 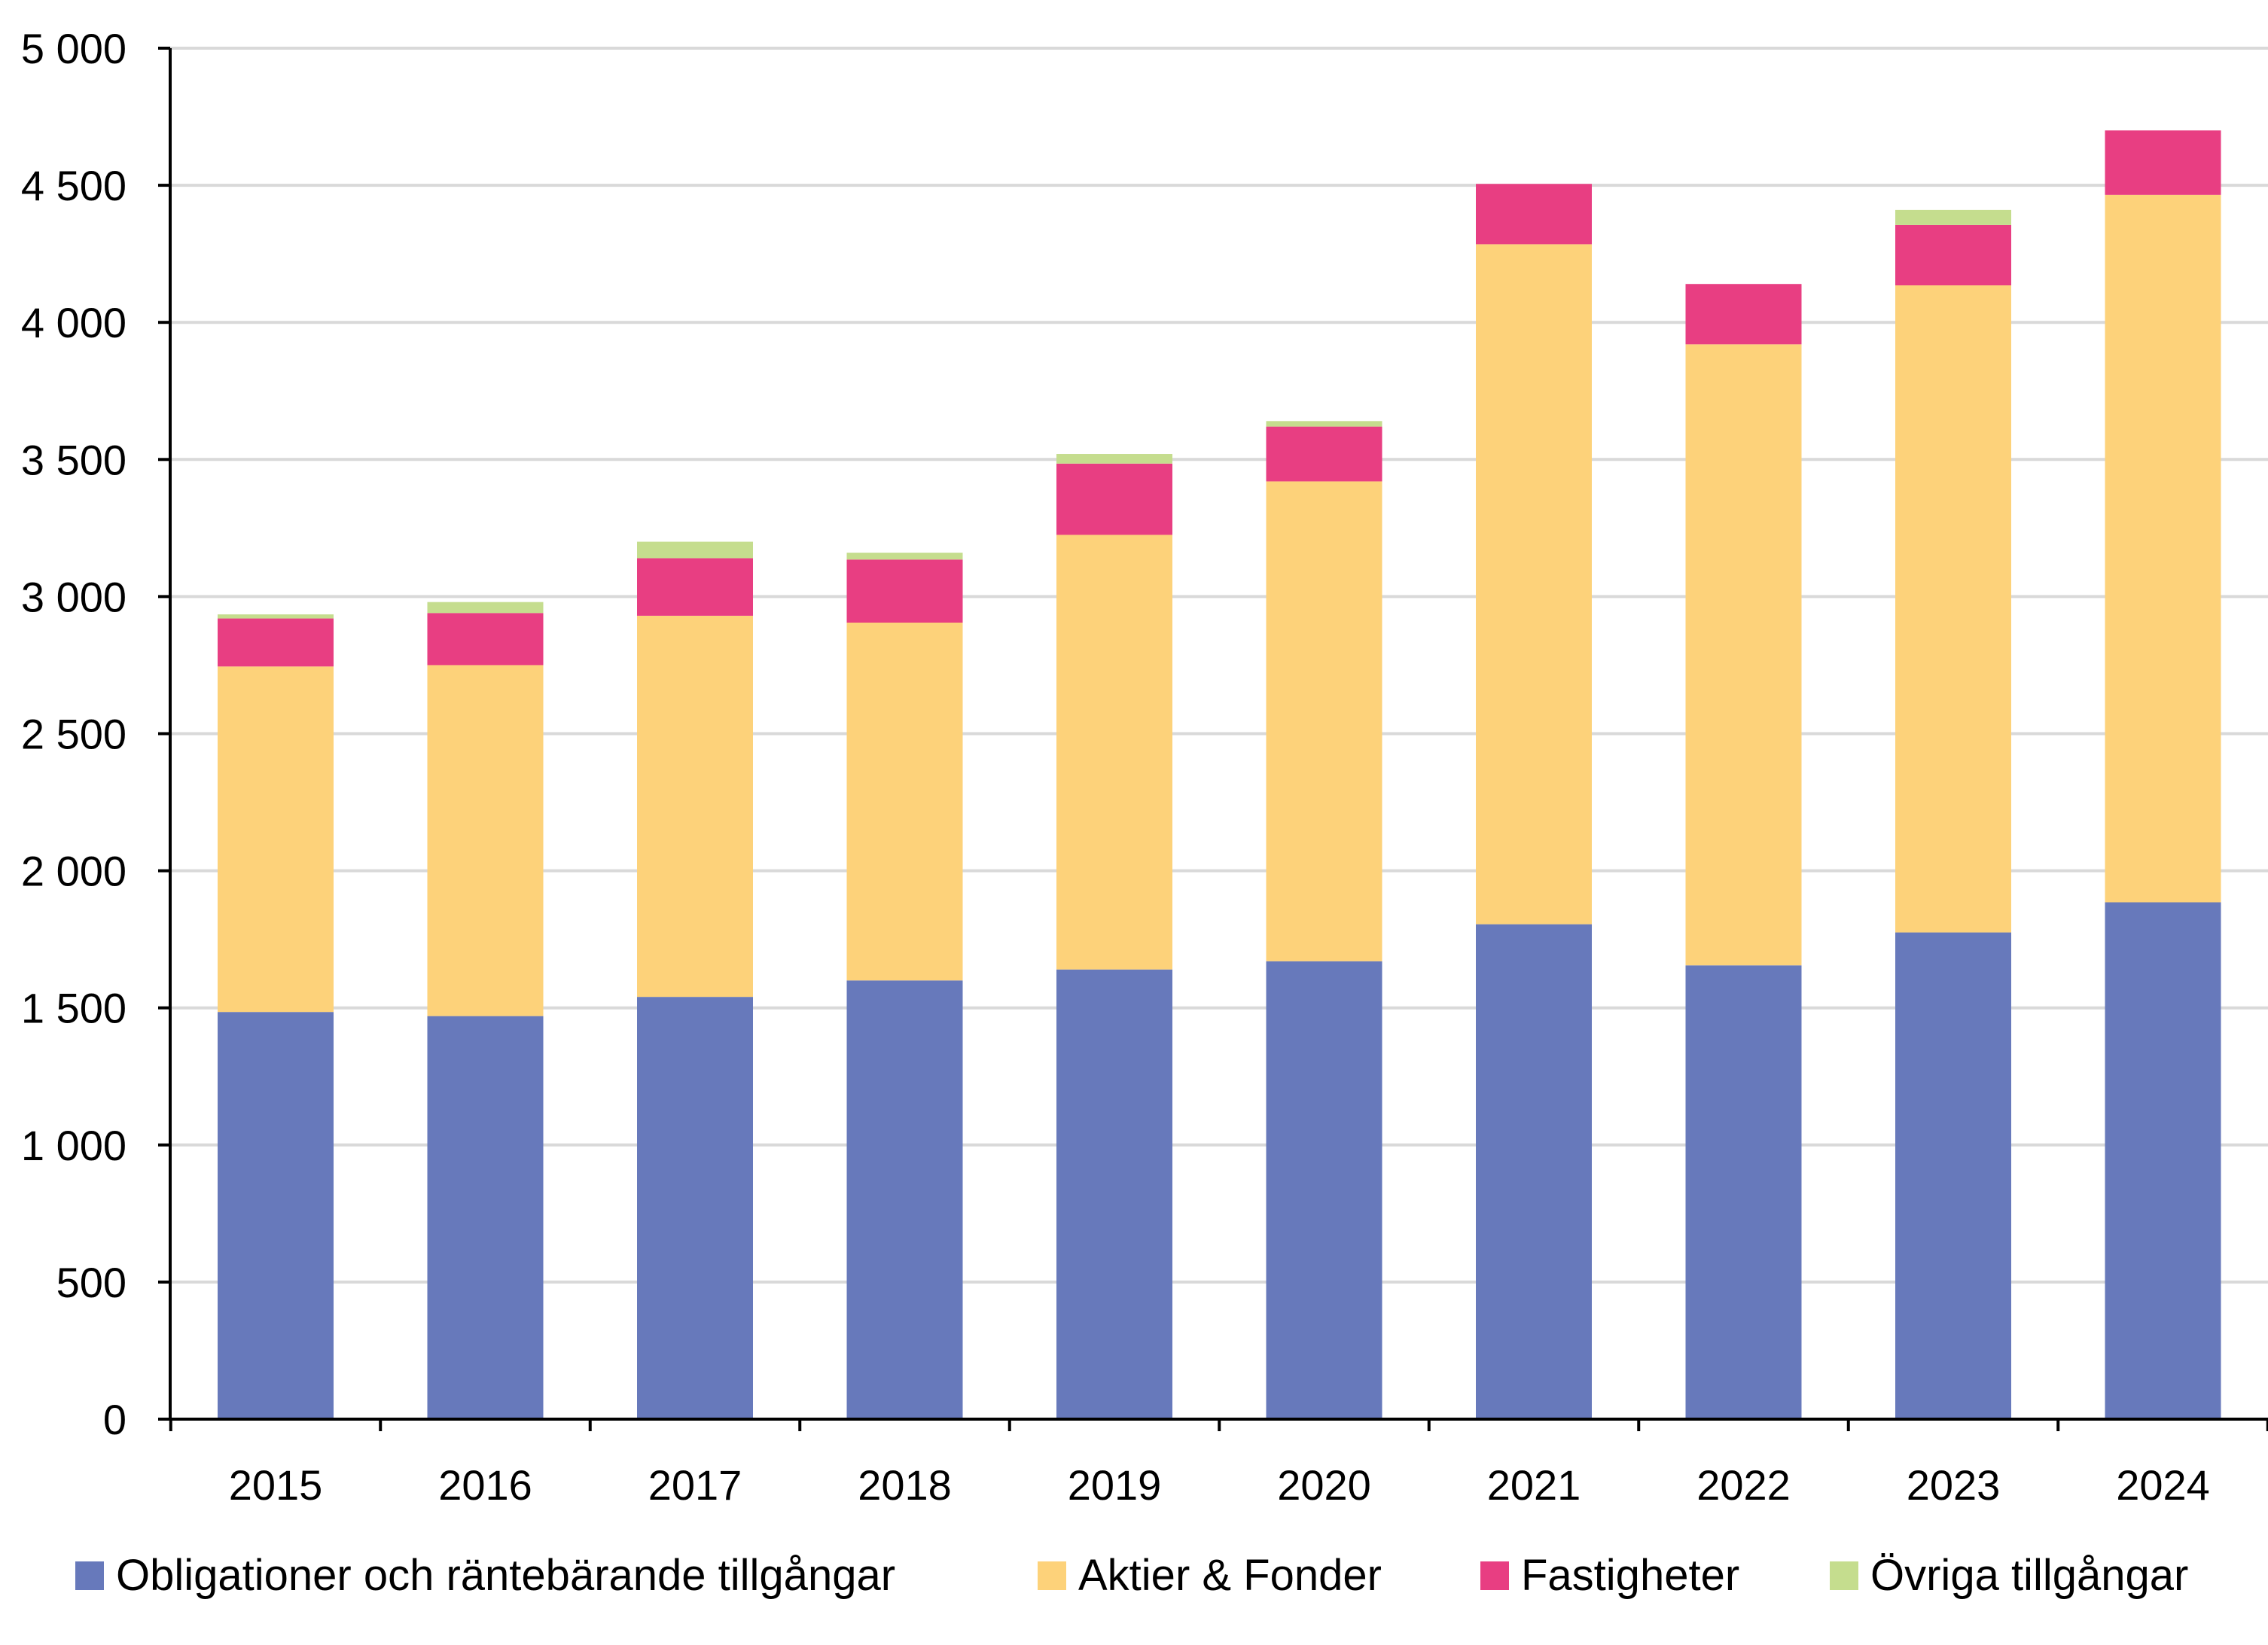 I want to click on y-tick-label: 3 000, so click(x=74, y=596).